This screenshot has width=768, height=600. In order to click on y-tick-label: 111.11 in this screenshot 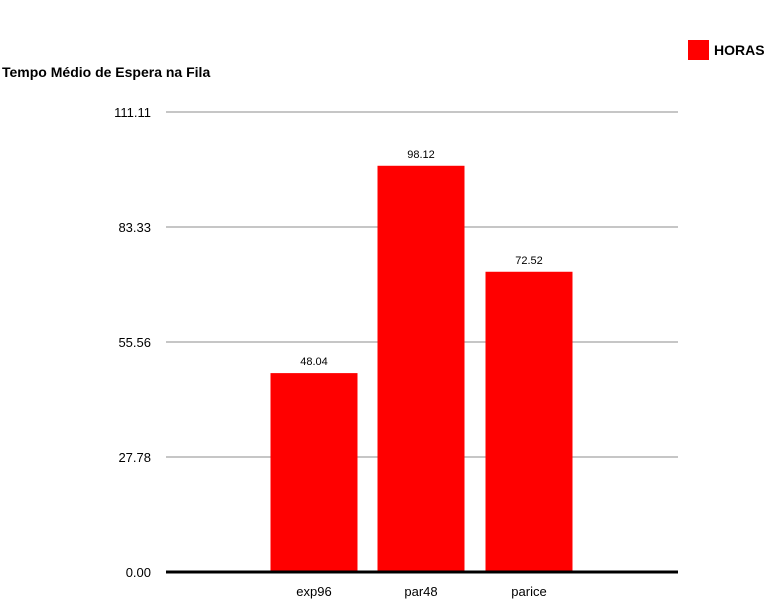, I will do `click(132, 112)`.